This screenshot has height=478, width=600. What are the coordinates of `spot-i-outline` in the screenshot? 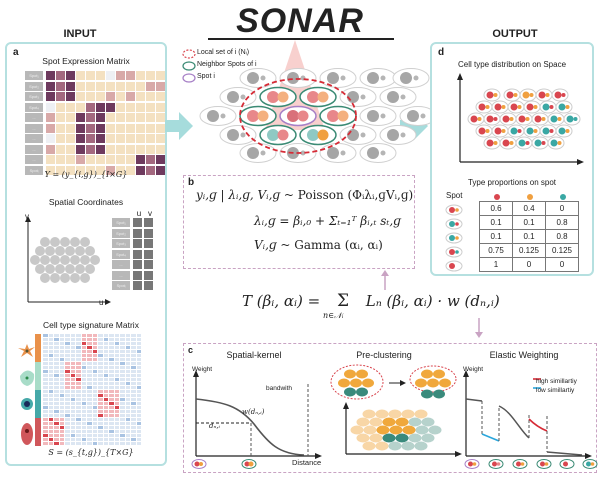 It's located at (298, 116).